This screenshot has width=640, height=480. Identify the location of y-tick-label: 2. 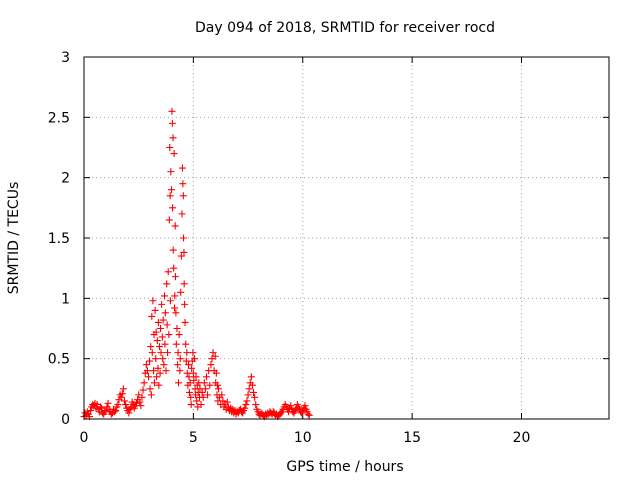
(65, 179).